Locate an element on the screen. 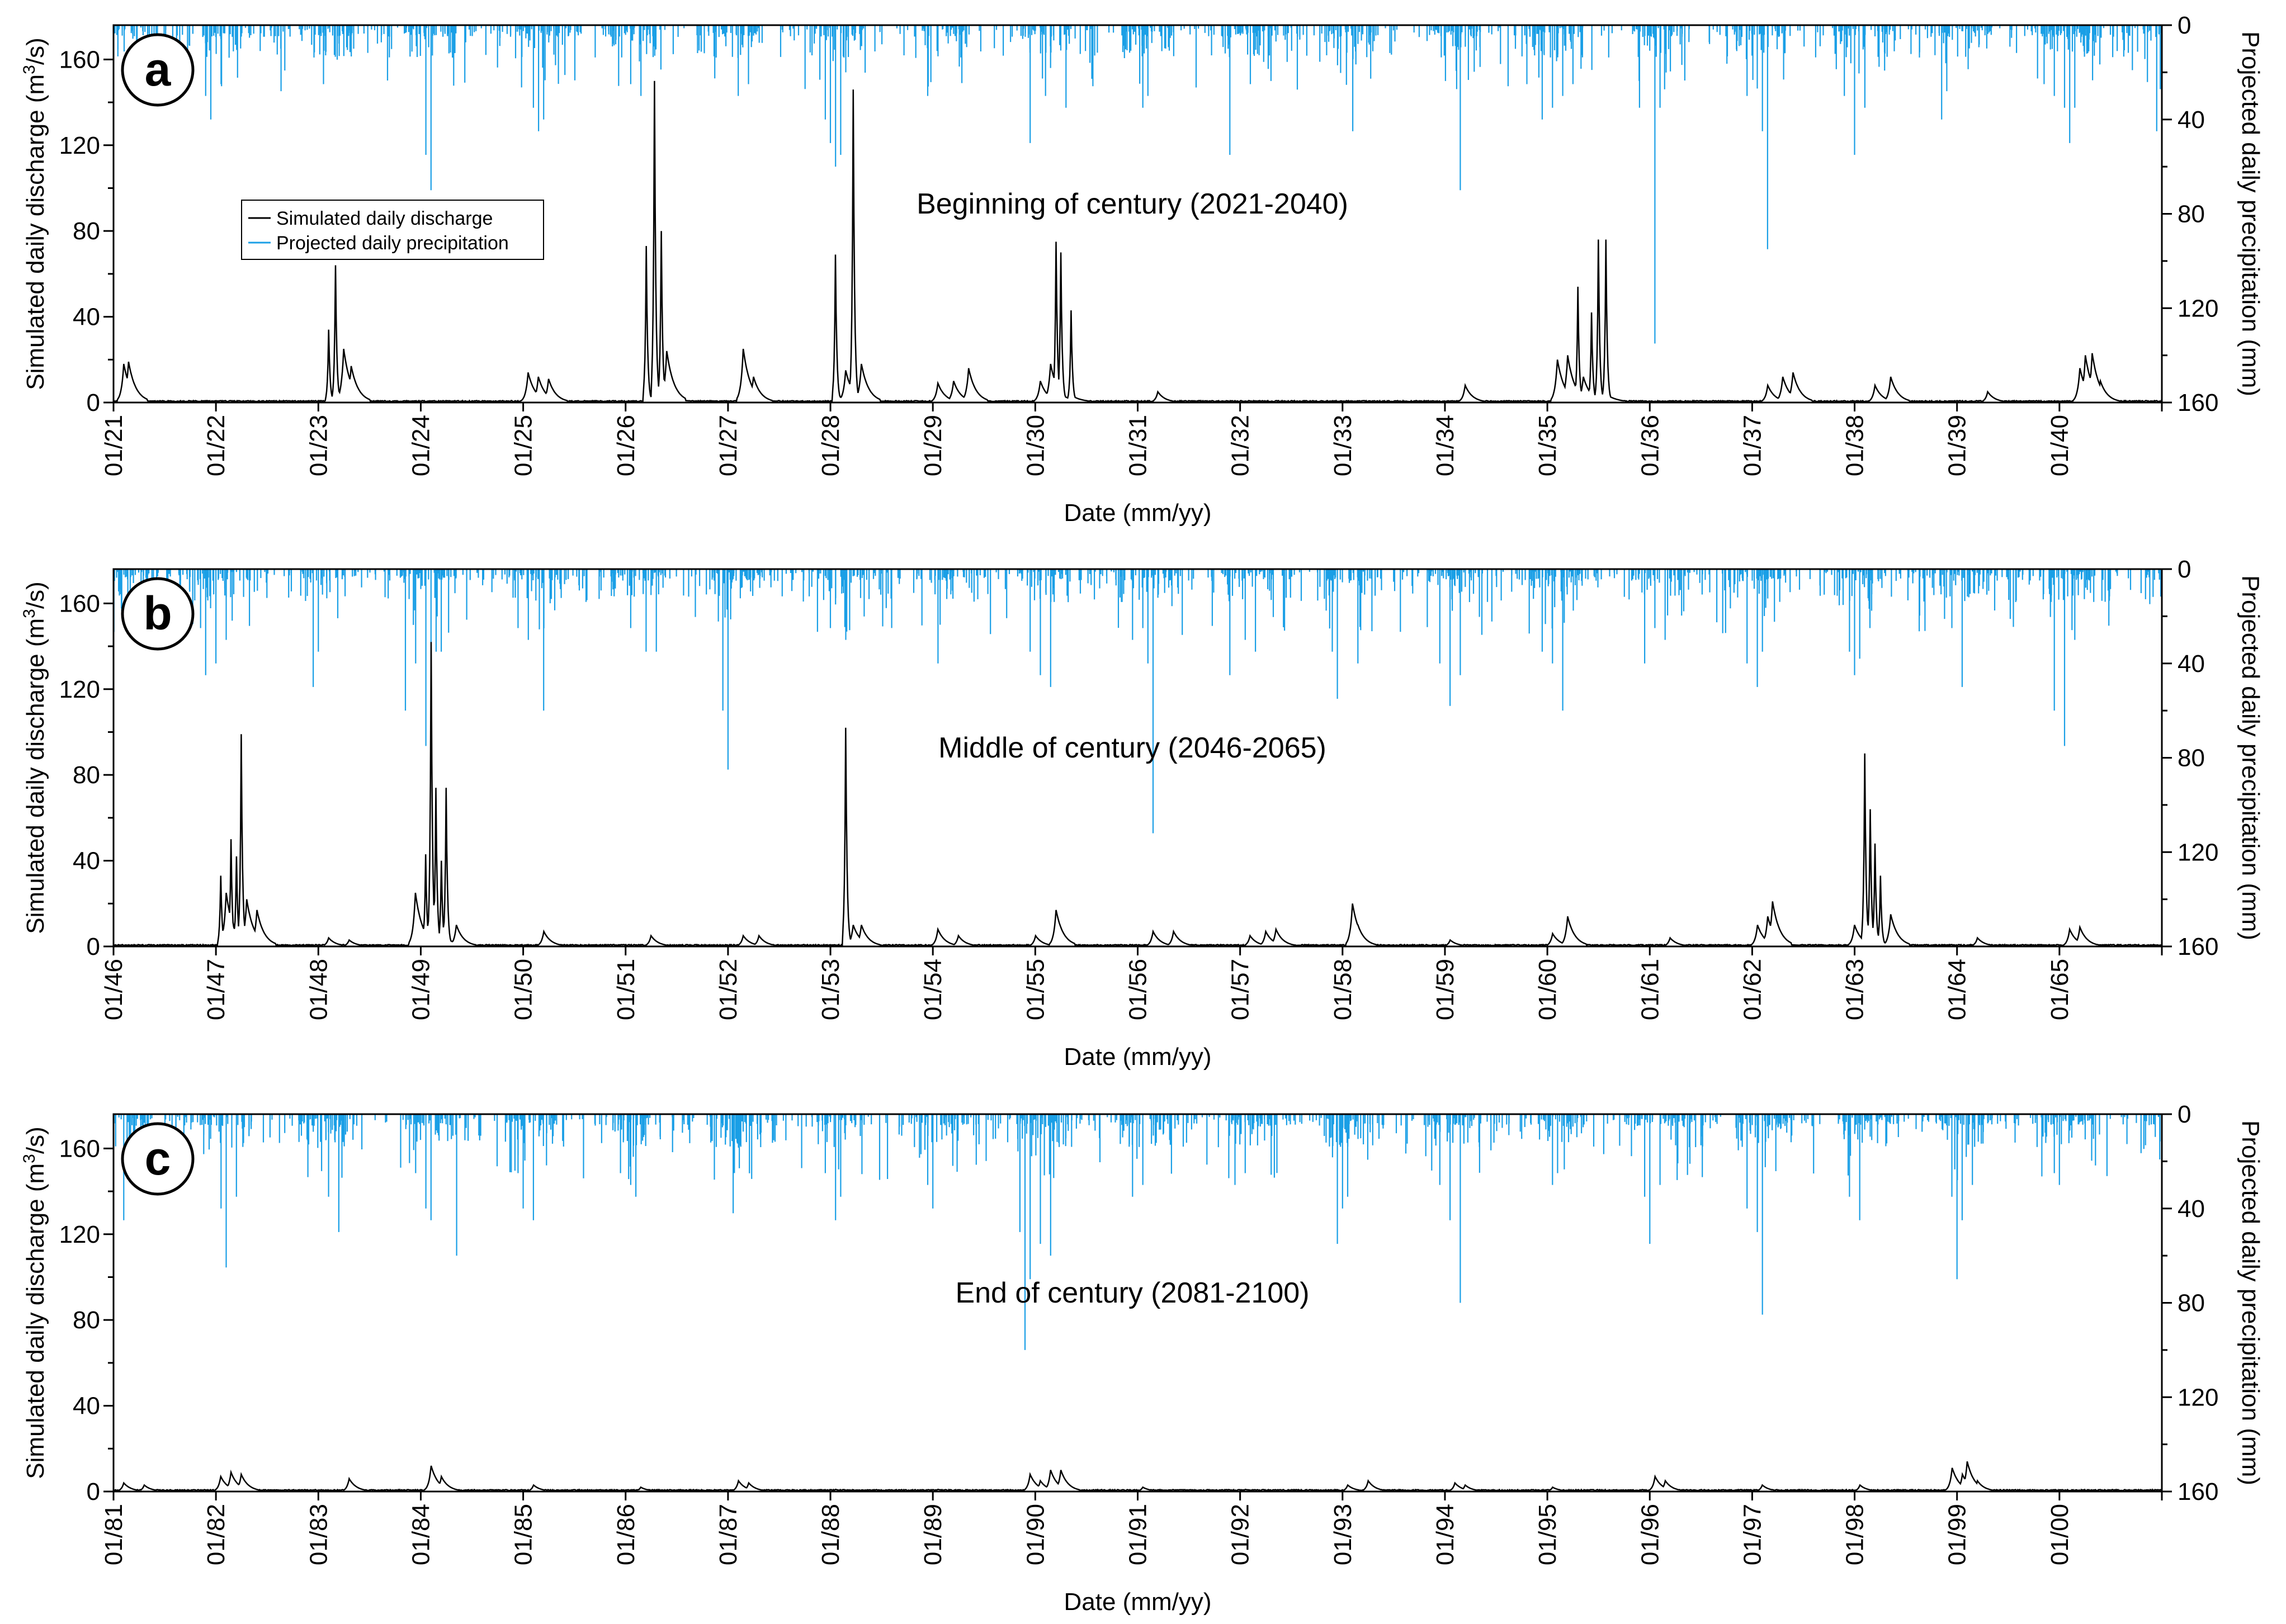  x-tick-label: 01/32 is located at coordinates (1240, 445).